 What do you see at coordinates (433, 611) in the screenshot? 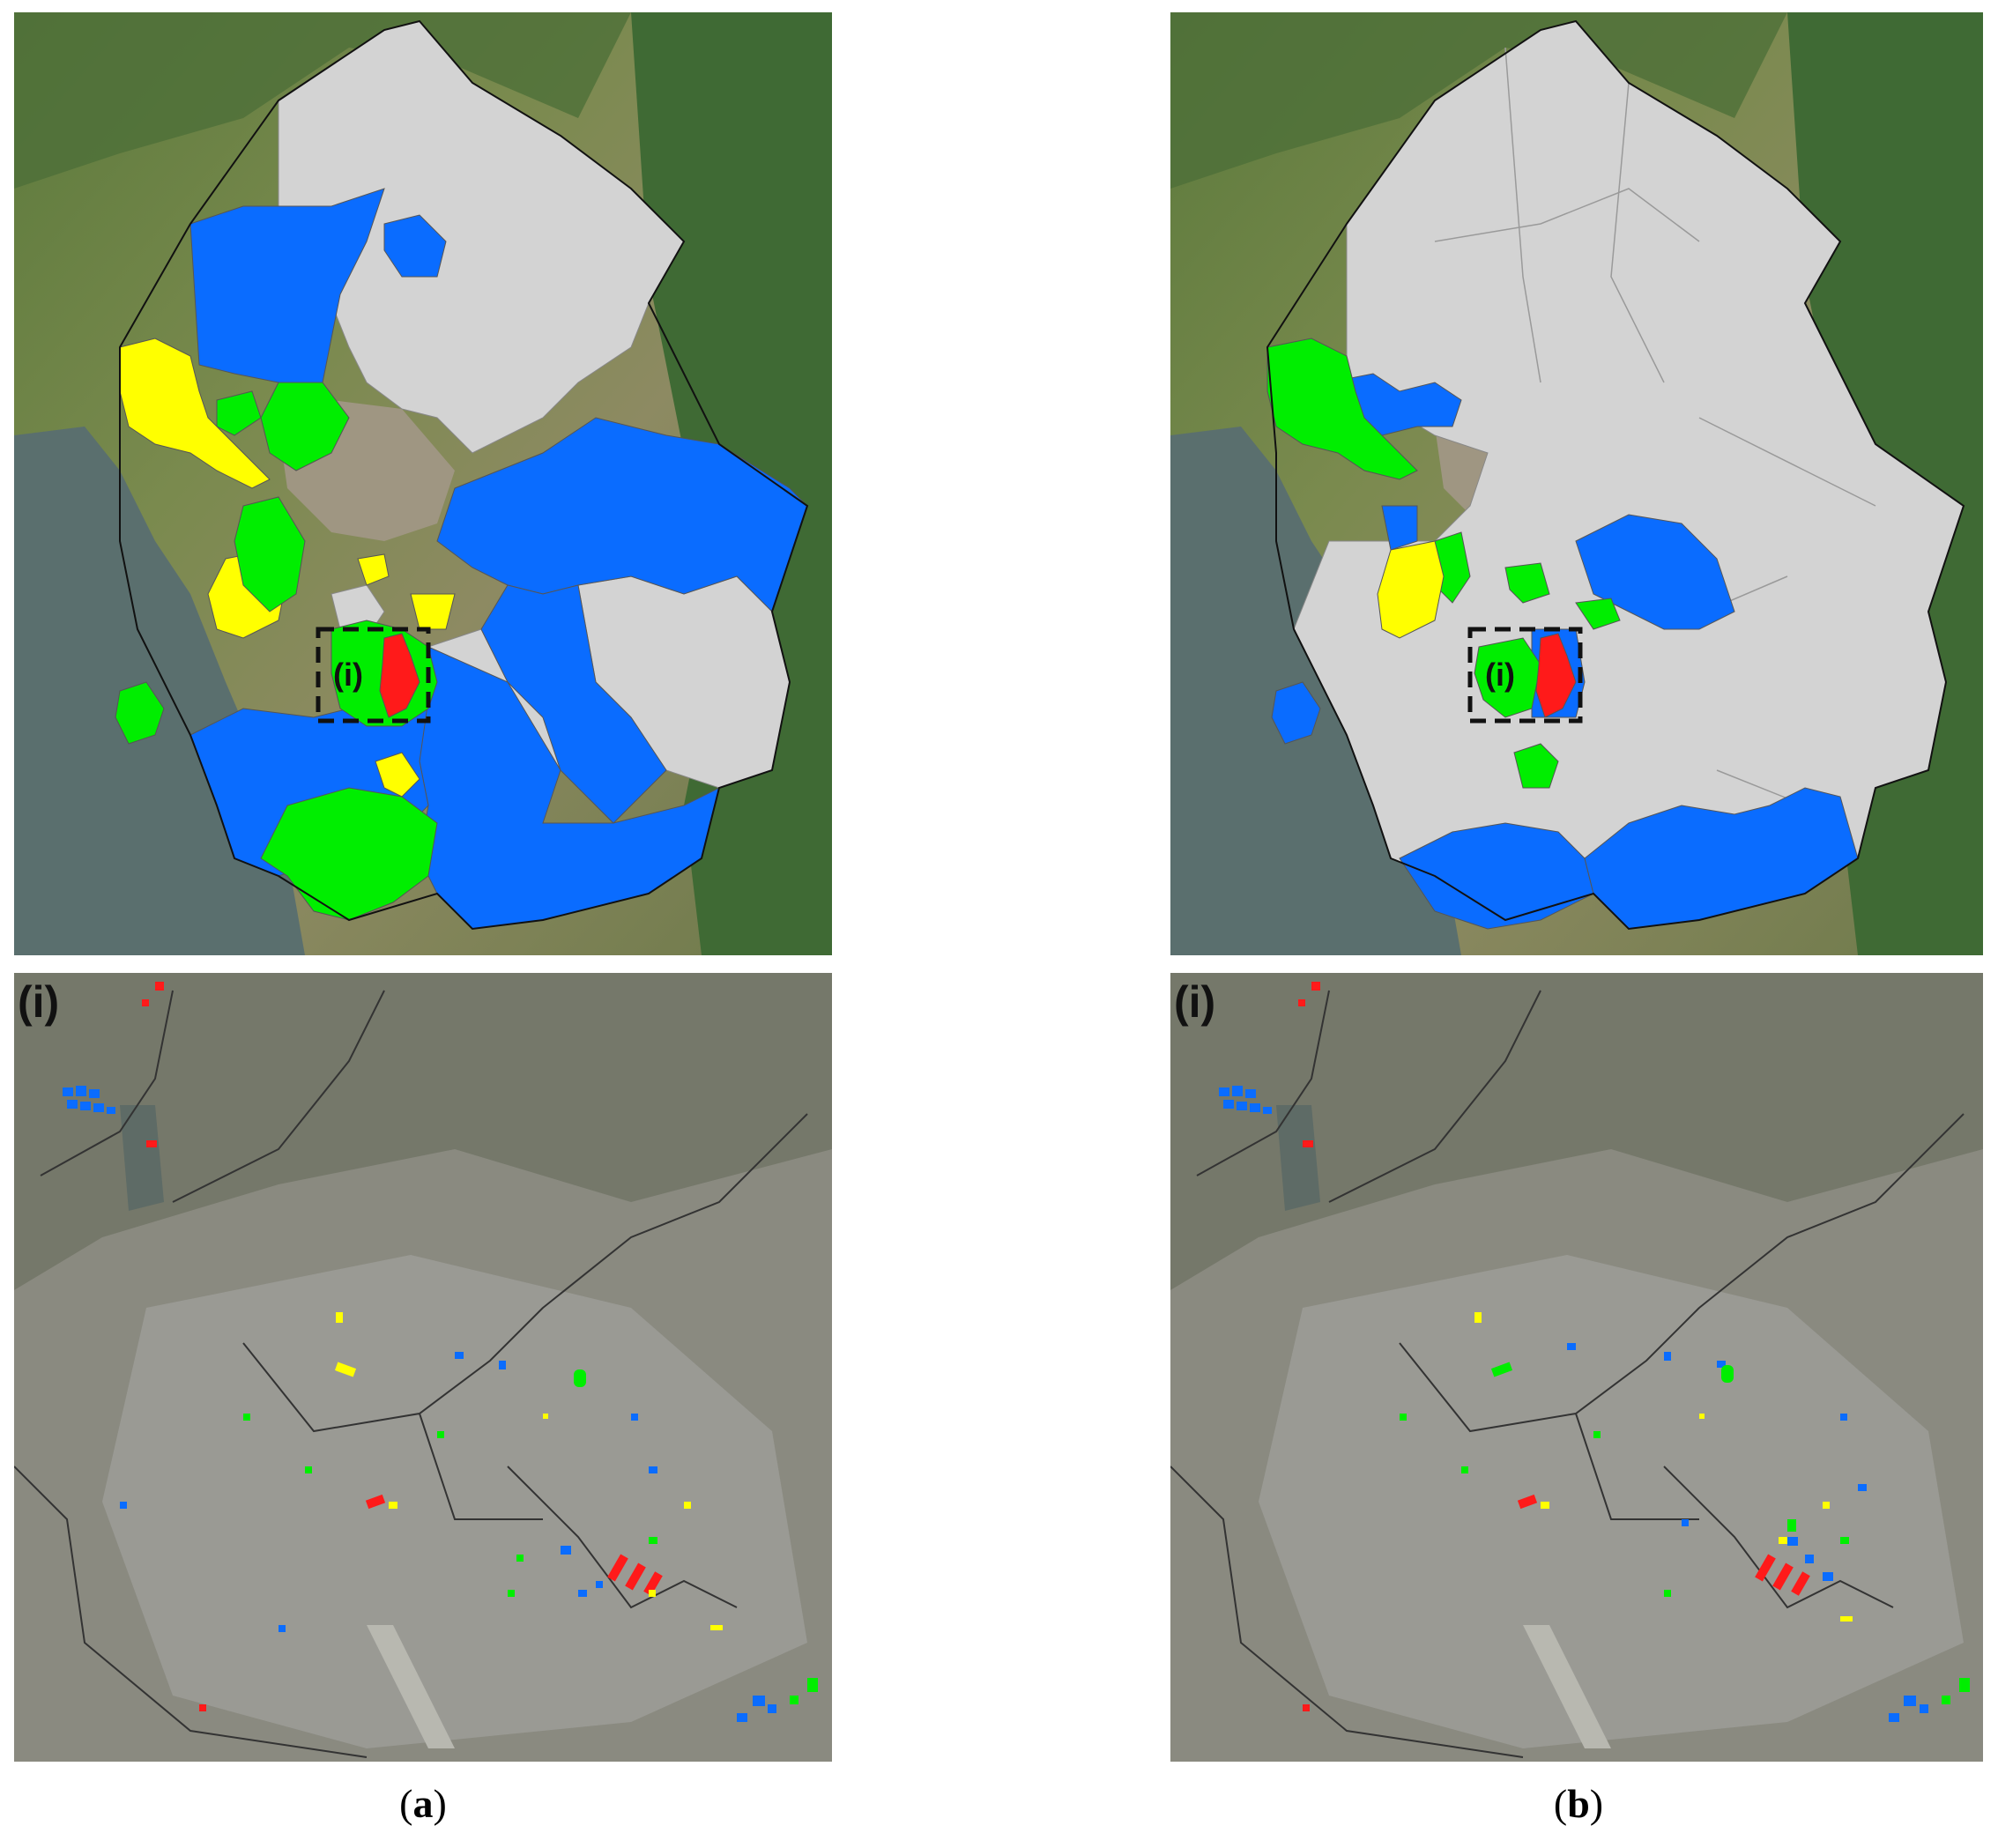
I see `district-yellow-center` at bounding box center [433, 611].